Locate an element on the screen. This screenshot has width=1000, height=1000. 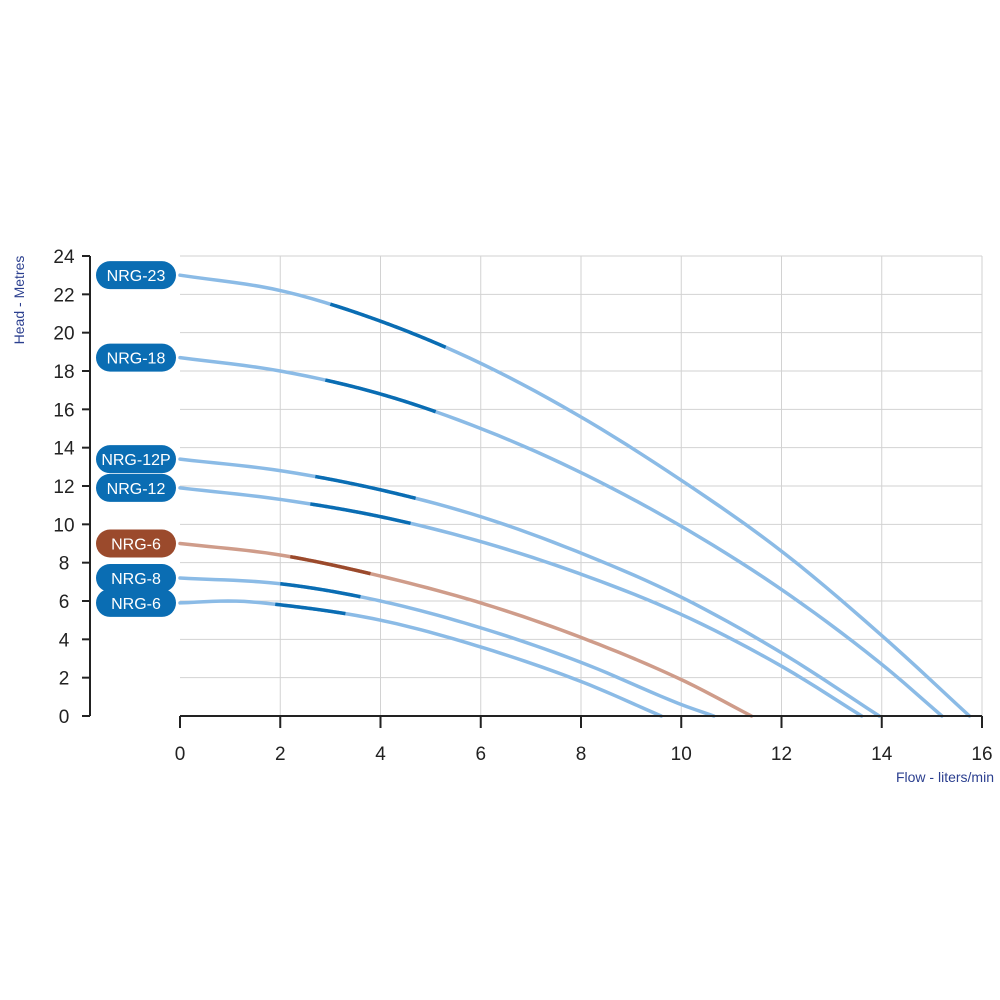
x-tick-label: 16 is located at coordinates (981, 754).